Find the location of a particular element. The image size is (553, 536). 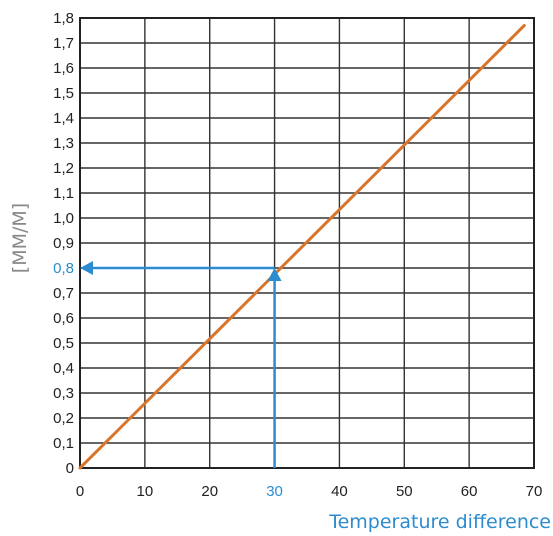

y-tick-label: 1,4 is located at coordinates (63, 118).